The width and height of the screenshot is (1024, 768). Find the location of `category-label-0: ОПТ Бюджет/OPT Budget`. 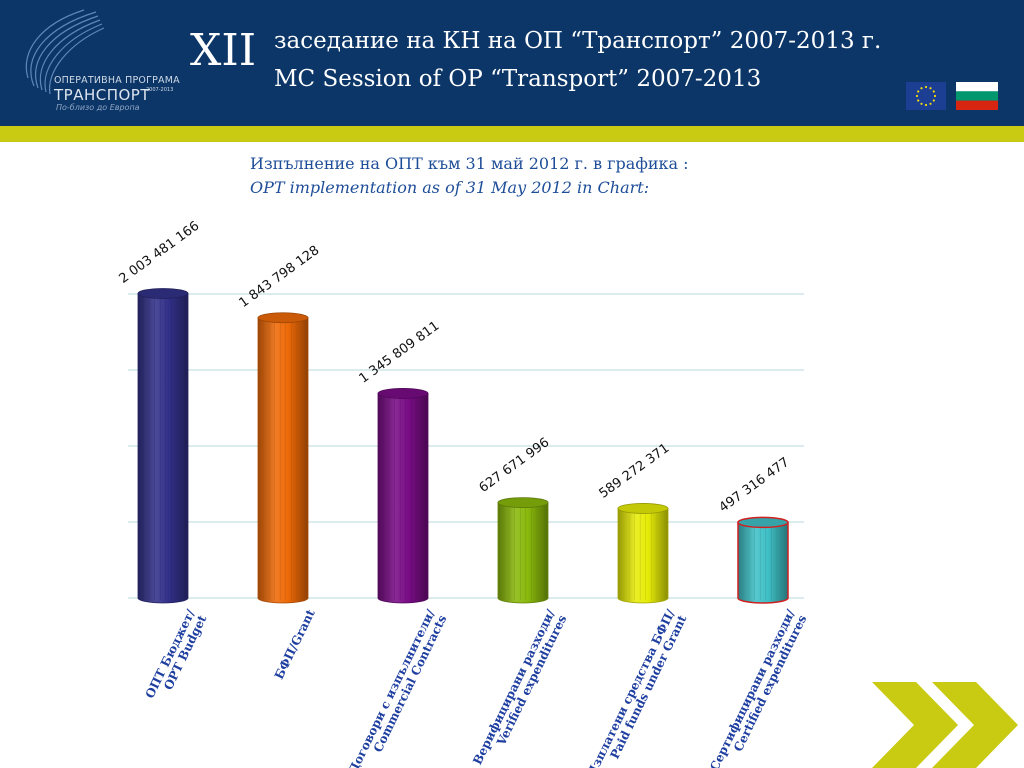

category-label-0: ОПТ Бюджет/OPT Budget is located at coordinates (176, 657).